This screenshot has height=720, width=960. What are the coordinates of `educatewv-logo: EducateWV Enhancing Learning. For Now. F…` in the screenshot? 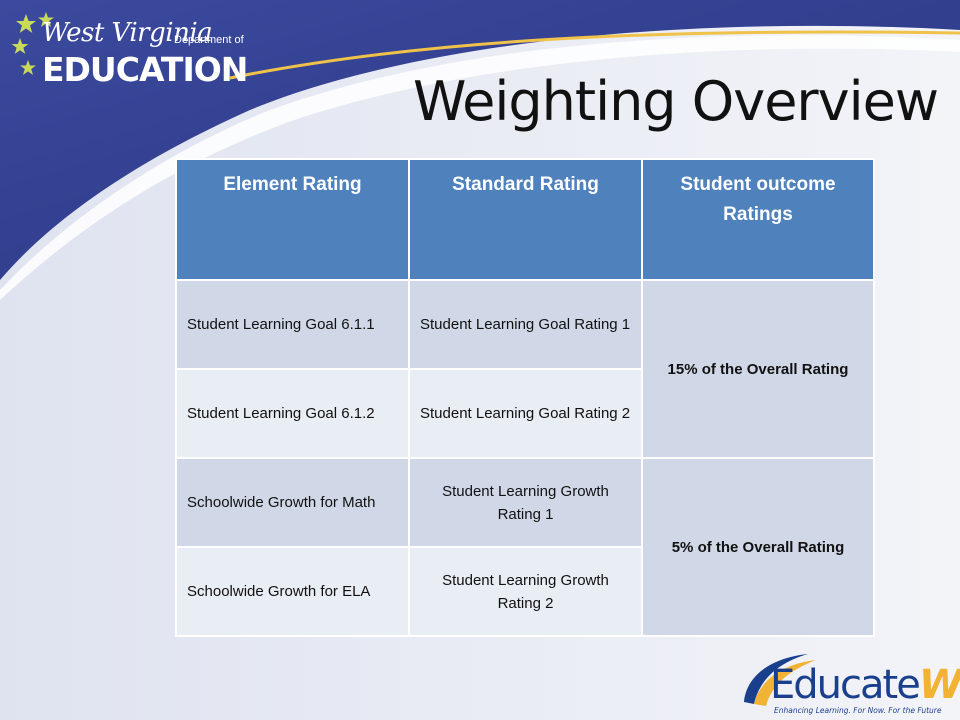 It's located at (849, 685).